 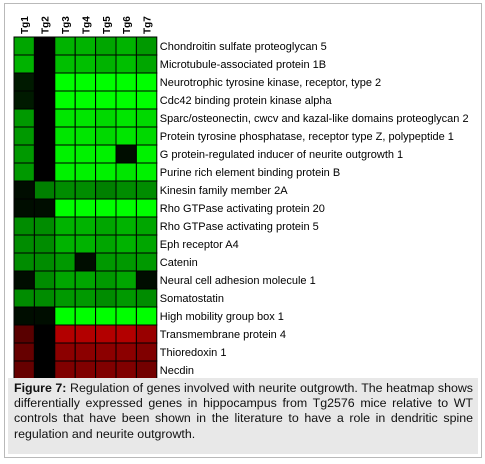 I want to click on column-label-tg5: Tg5, so click(x=107, y=25).